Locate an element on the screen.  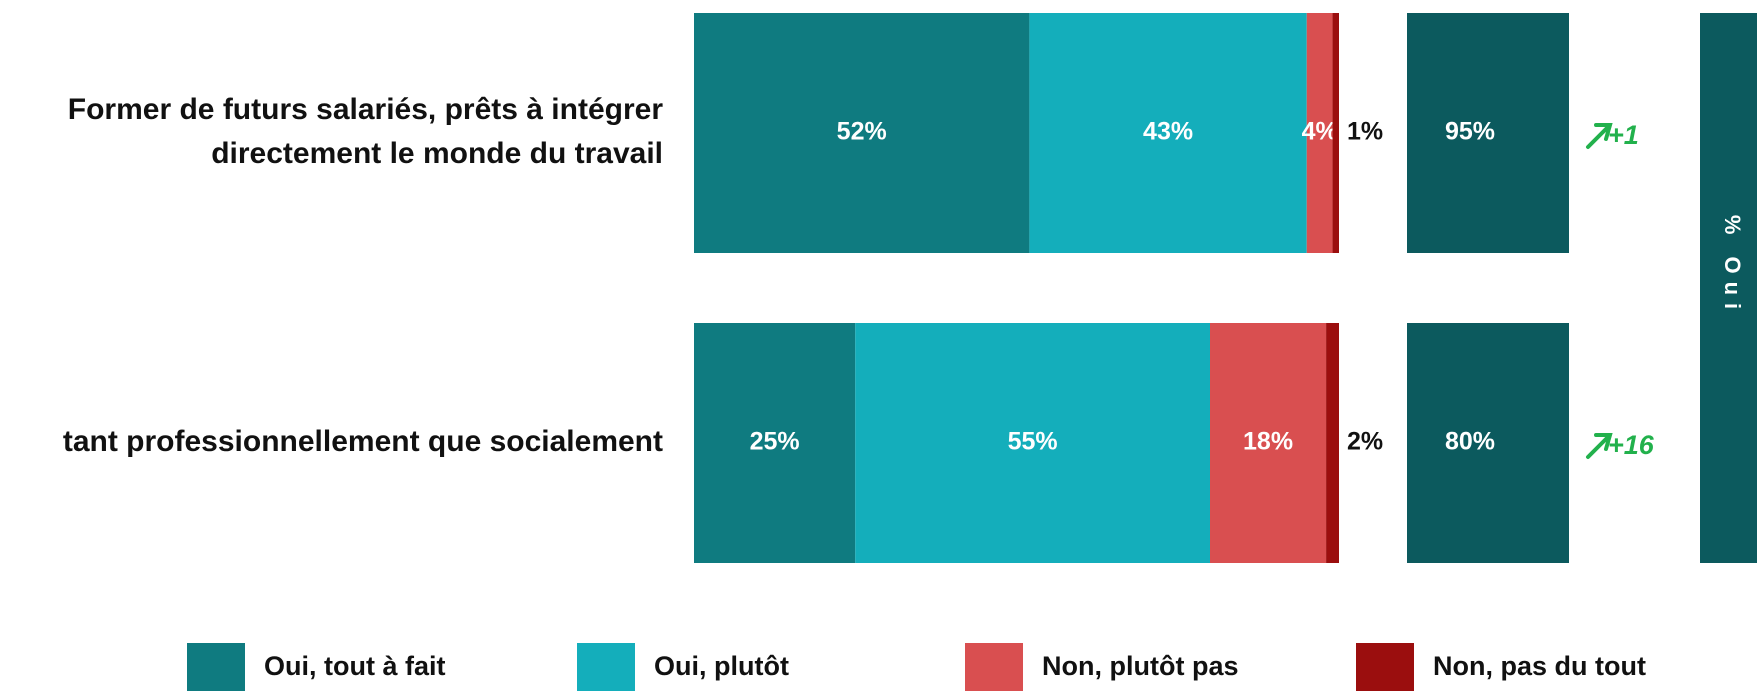
value-label: 18% is located at coordinates (1268, 442).